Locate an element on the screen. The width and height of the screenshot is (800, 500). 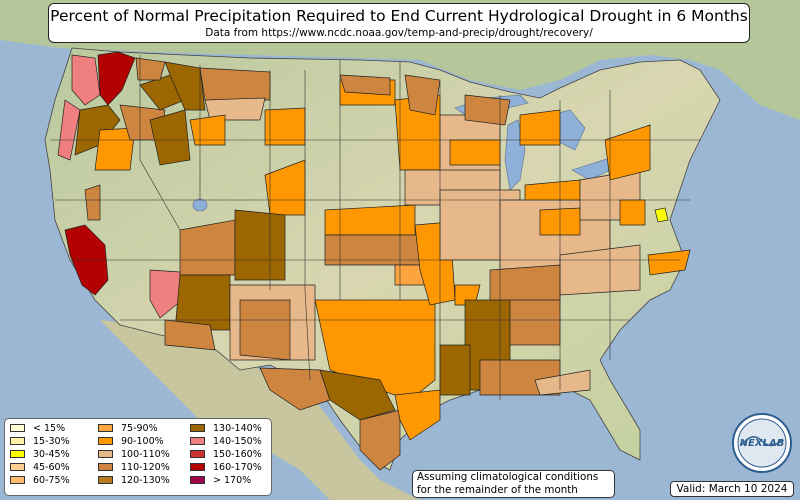
legend-label: 120-130% is located at coordinates (145, 480).